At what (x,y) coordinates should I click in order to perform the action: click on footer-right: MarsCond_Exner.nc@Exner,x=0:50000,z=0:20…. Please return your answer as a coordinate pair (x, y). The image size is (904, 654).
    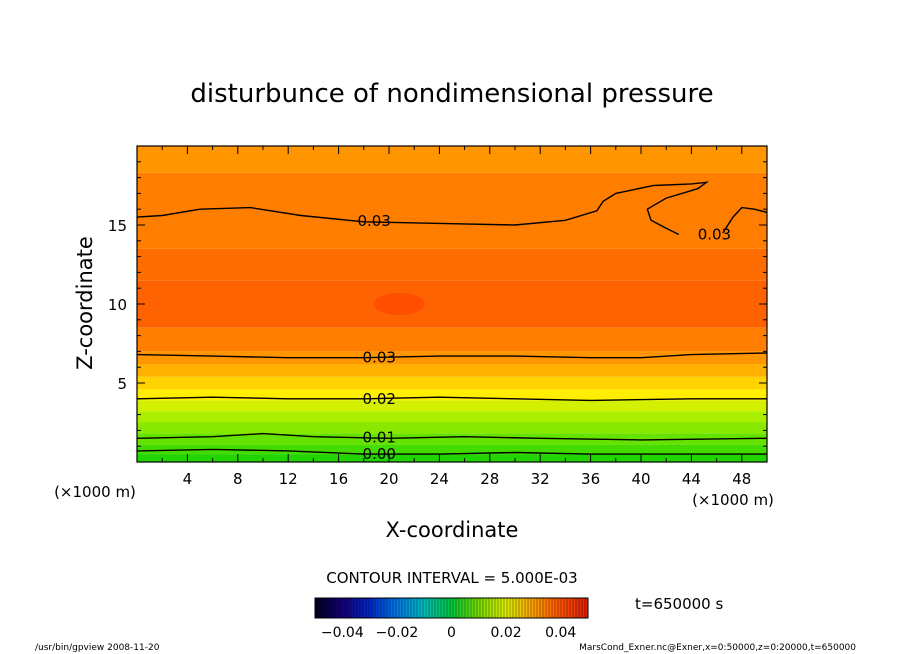
    Looking at the image, I should click on (717, 648).